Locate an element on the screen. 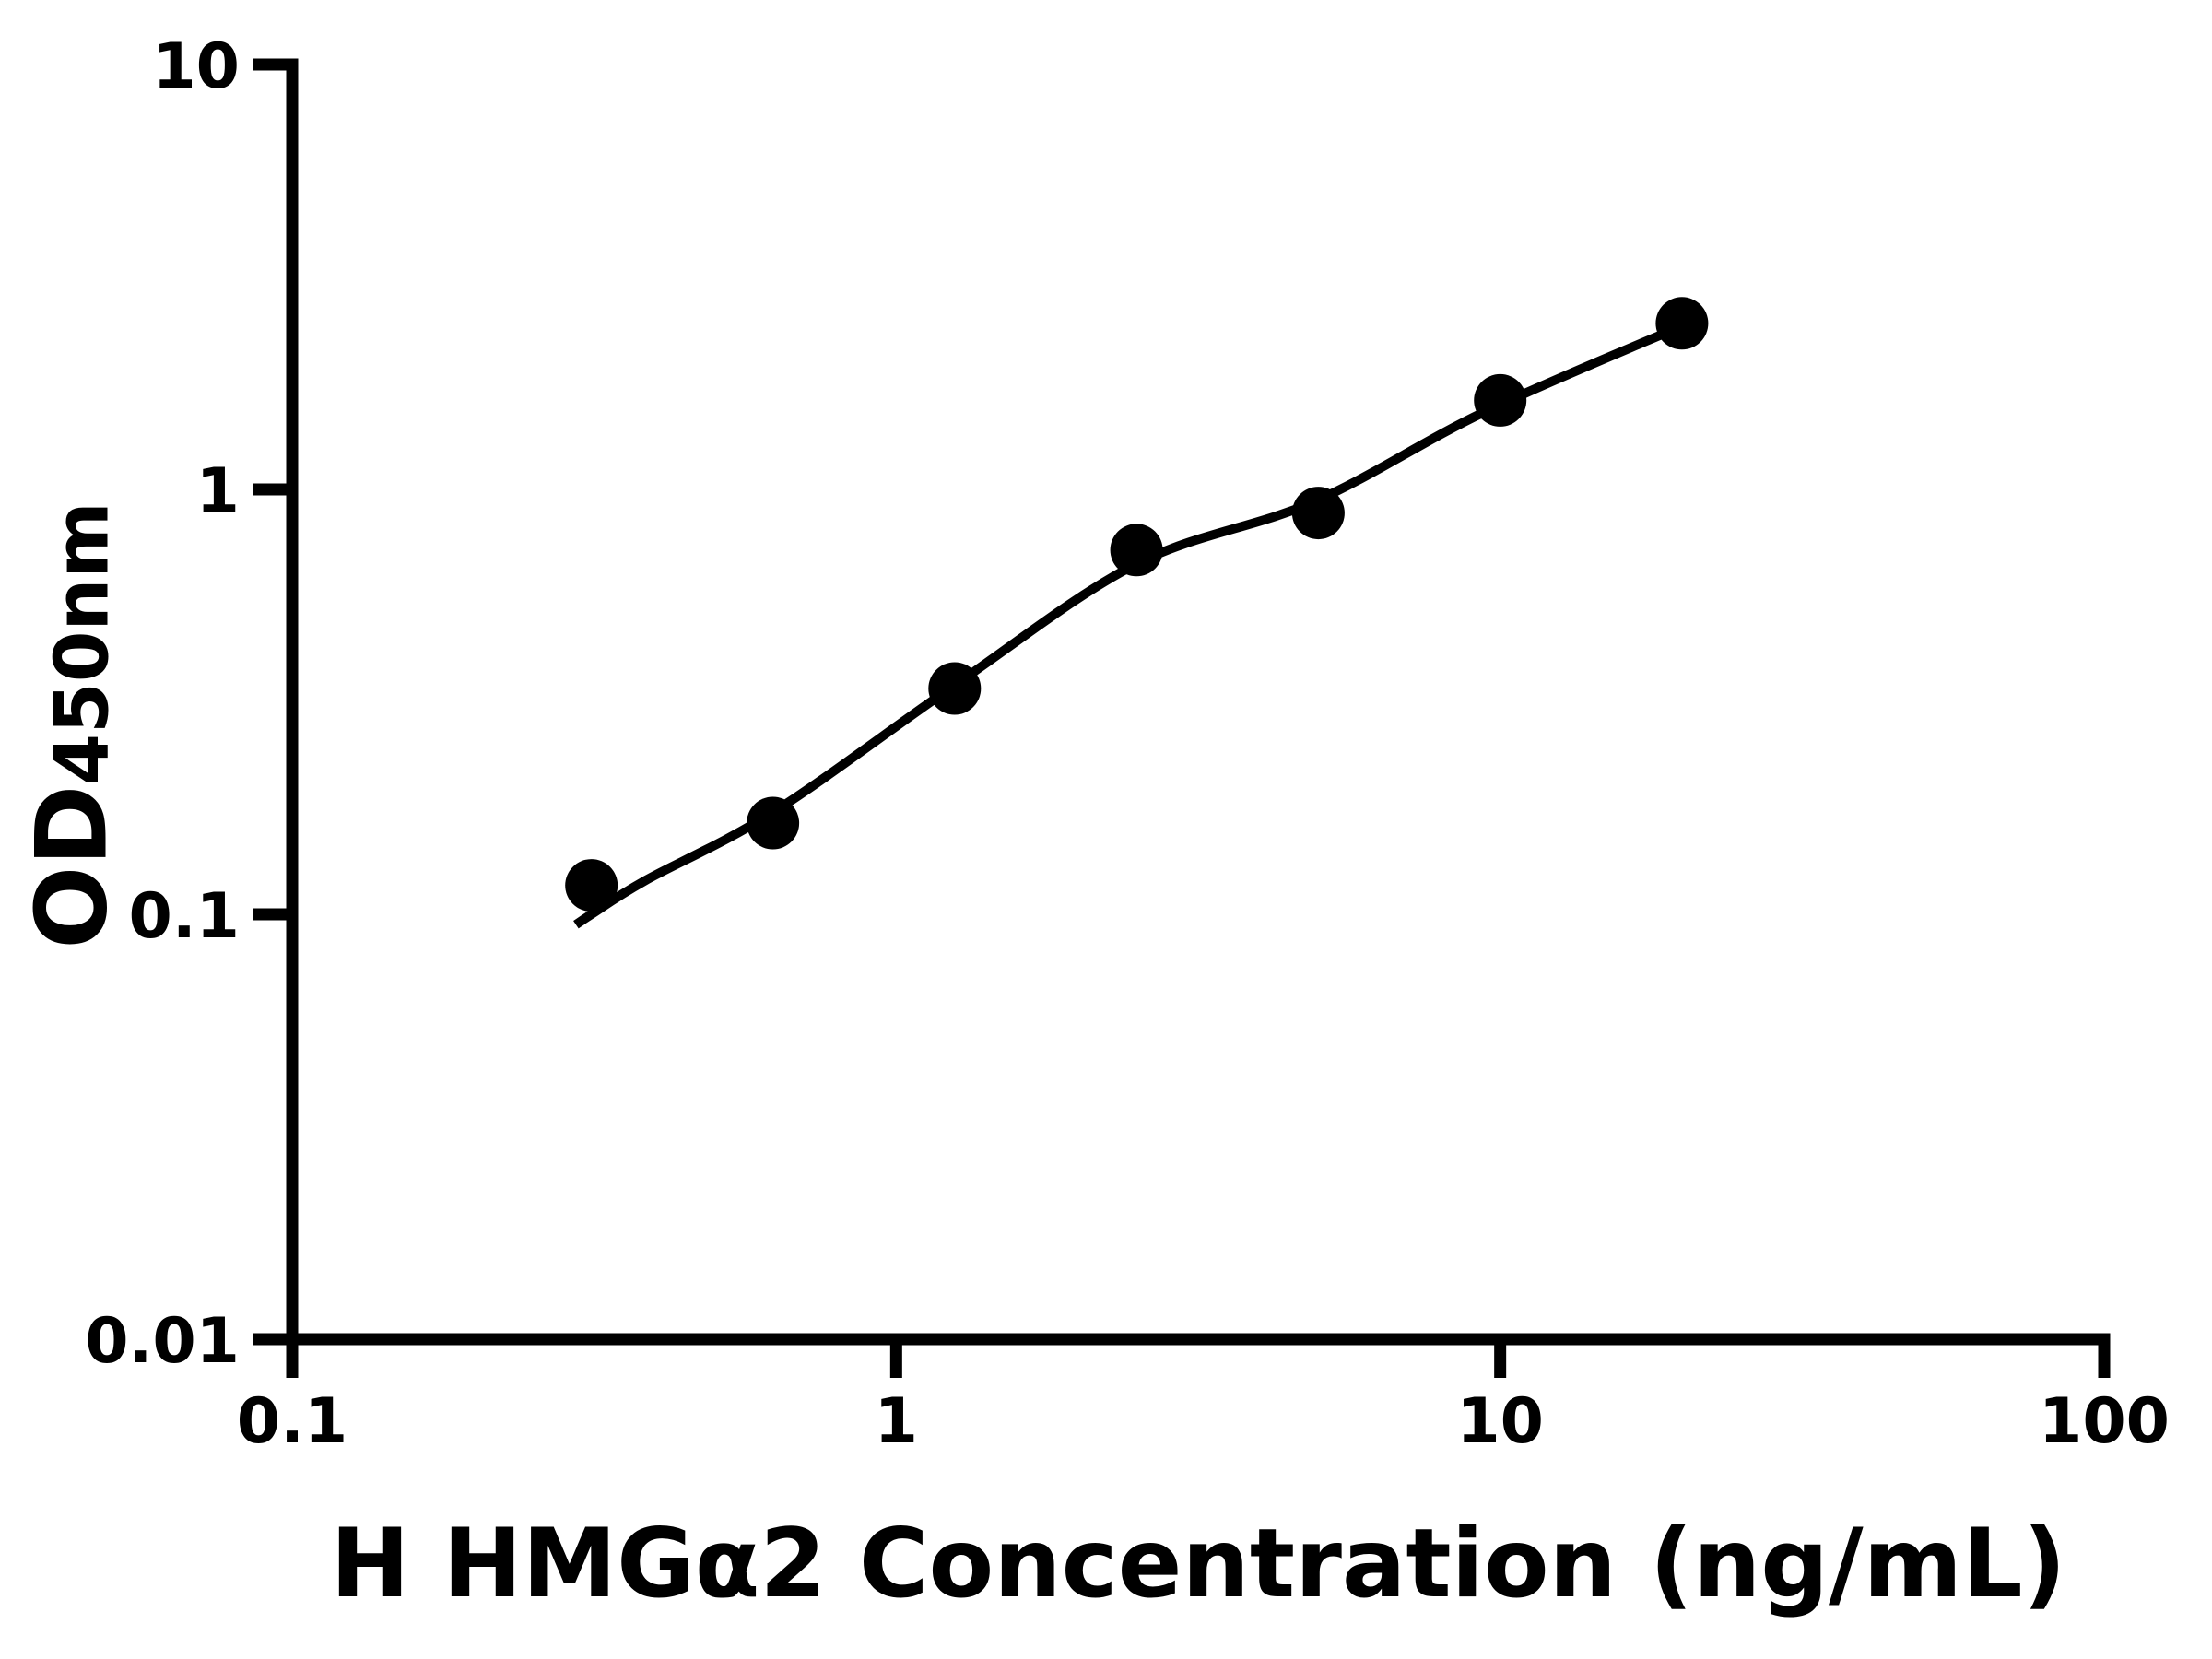 Image resolution: width=2212 pixels, height=1659 pixels. y-axis-title-sub: 450nm is located at coordinates (82, 643).